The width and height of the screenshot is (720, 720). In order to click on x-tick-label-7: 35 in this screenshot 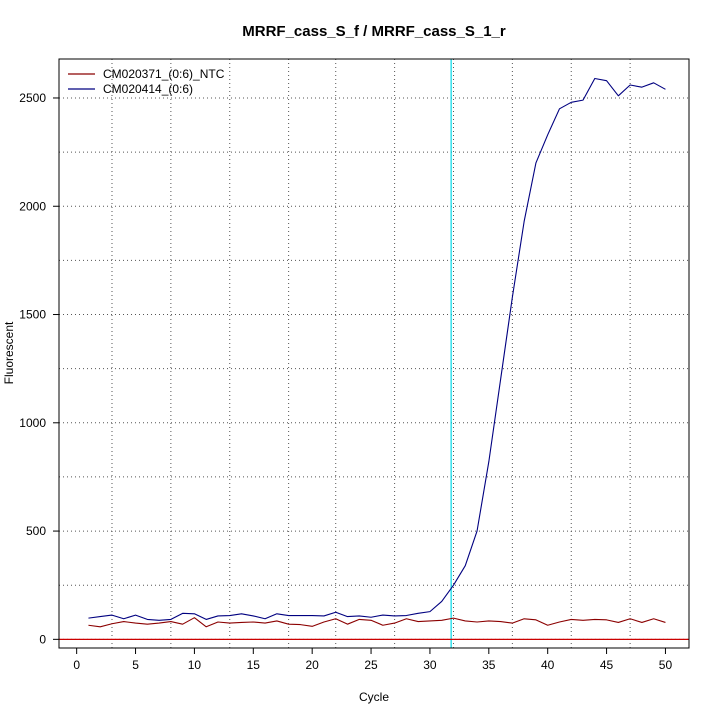, I will do `click(489, 665)`.